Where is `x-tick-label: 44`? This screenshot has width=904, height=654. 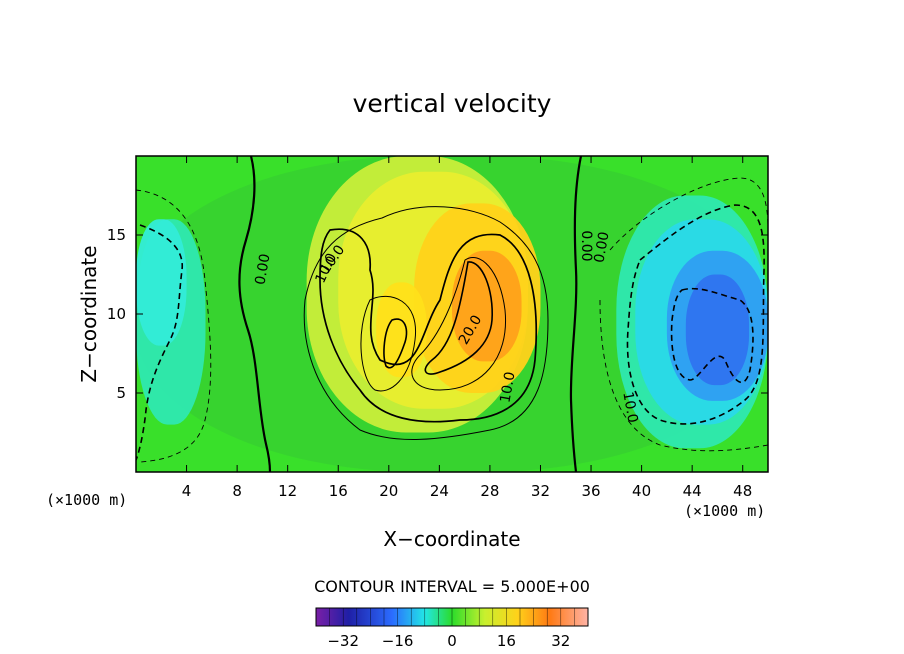 x-tick-label: 44 is located at coordinates (692, 491).